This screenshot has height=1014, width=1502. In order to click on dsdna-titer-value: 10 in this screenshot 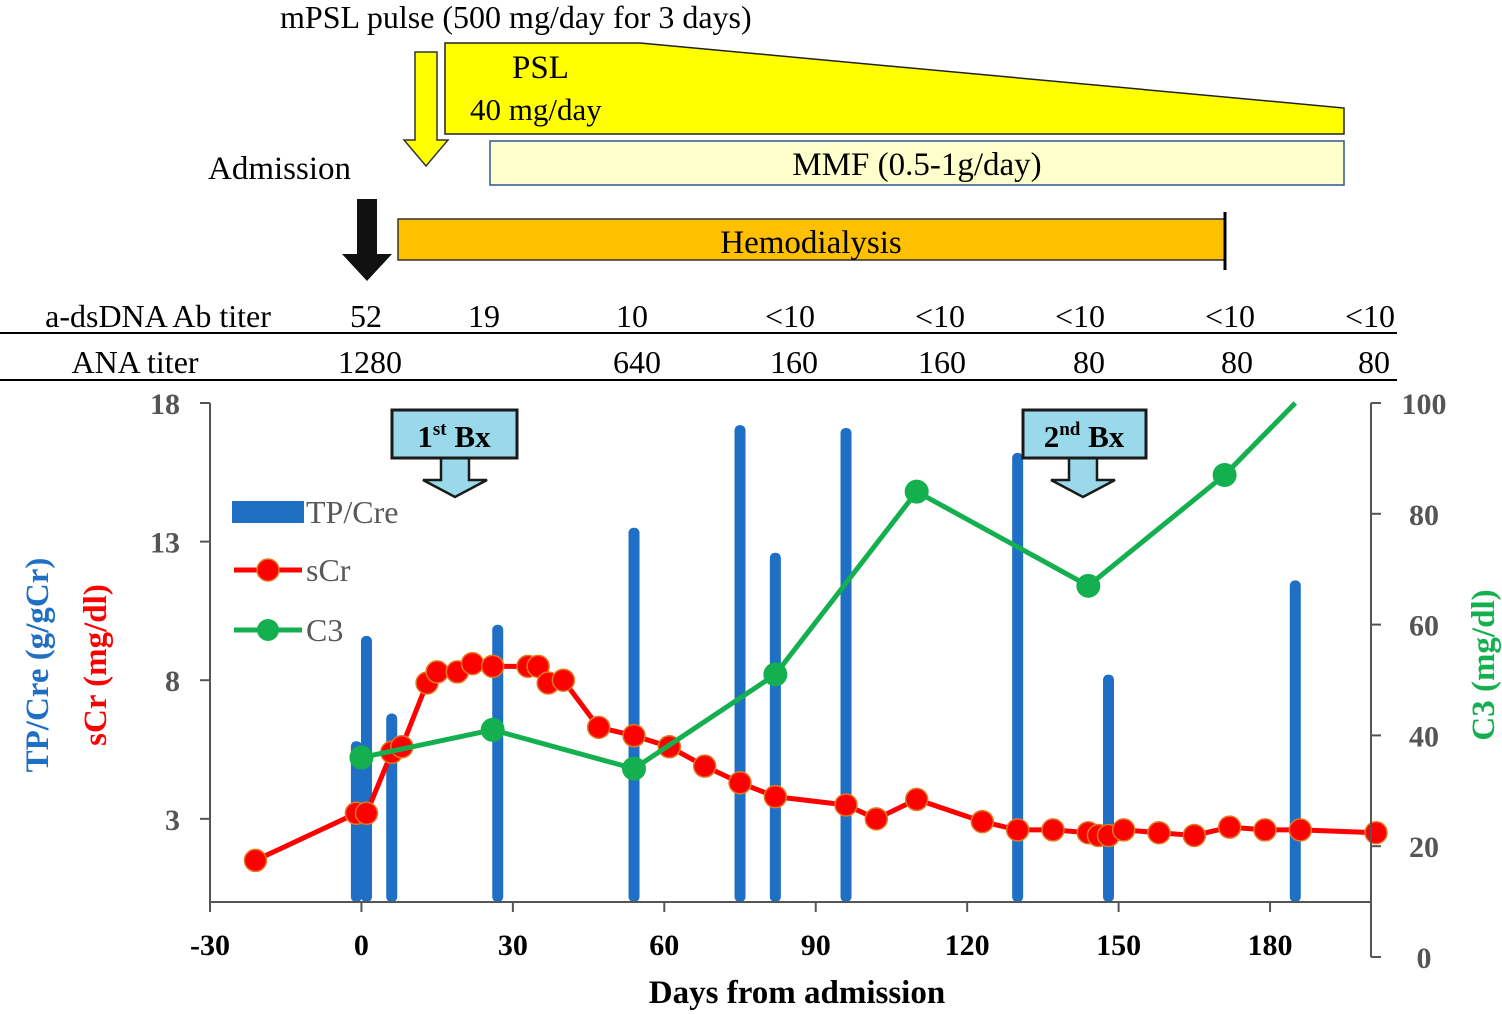, I will do `click(632, 316)`.